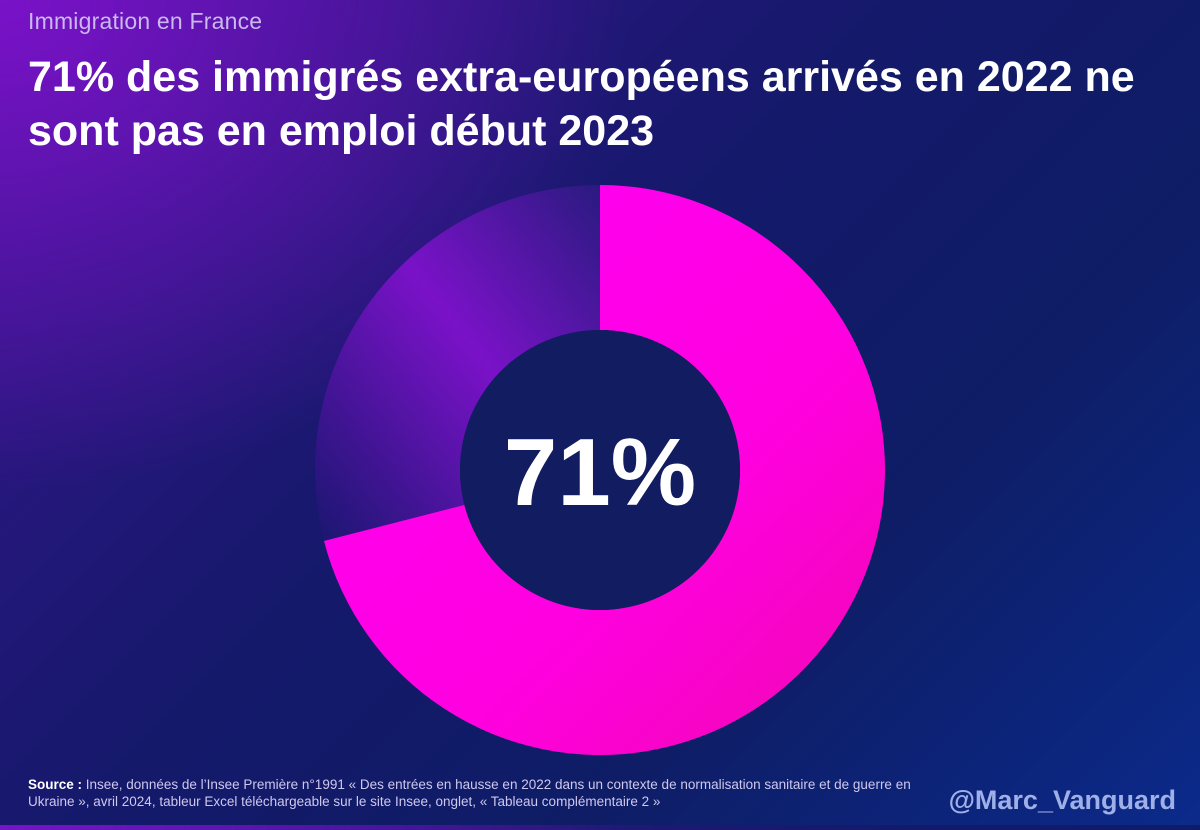 The image size is (1200, 830). What do you see at coordinates (1062, 800) in the screenshot?
I see `author-handle: @Marc_Vanguard` at bounding box center [1062, 800].